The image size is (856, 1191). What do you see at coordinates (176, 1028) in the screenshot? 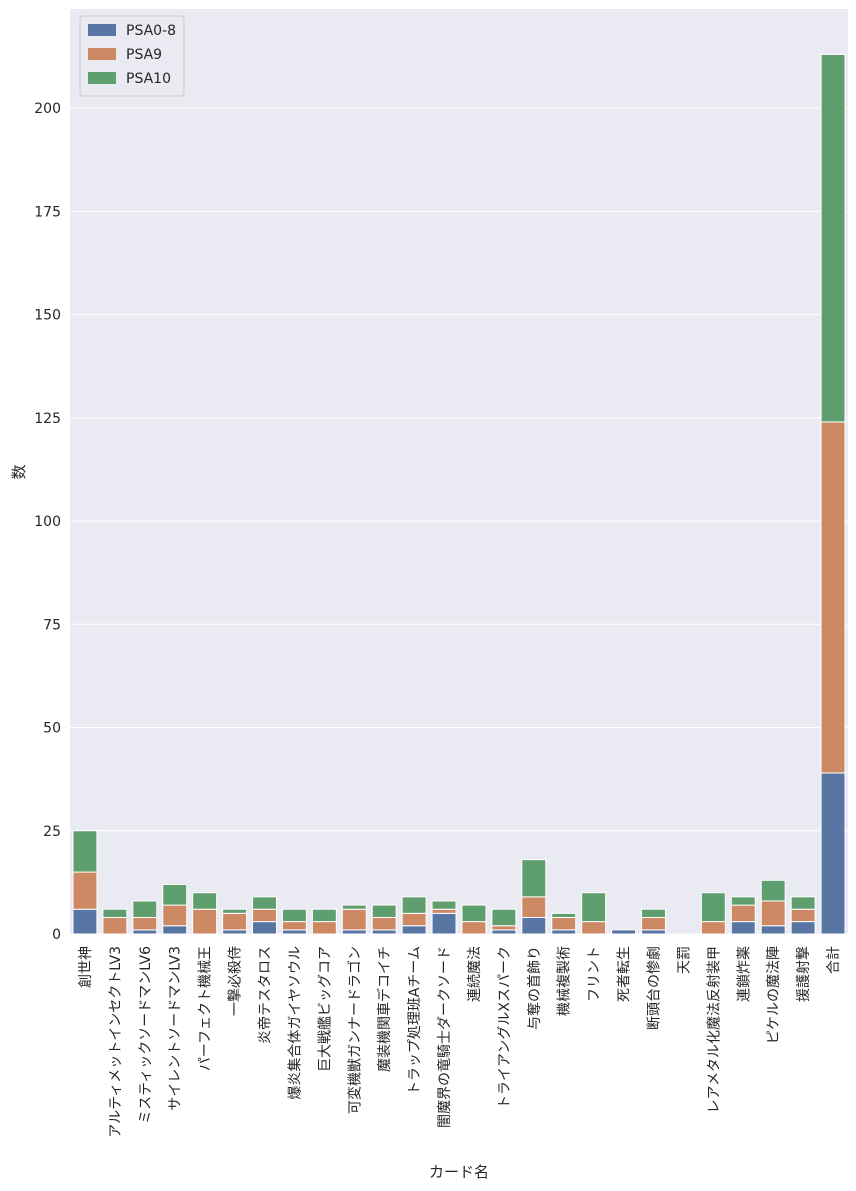
I see `x-tick-label: サイレントソードマンLV3` at bounding box center [176, 1028].